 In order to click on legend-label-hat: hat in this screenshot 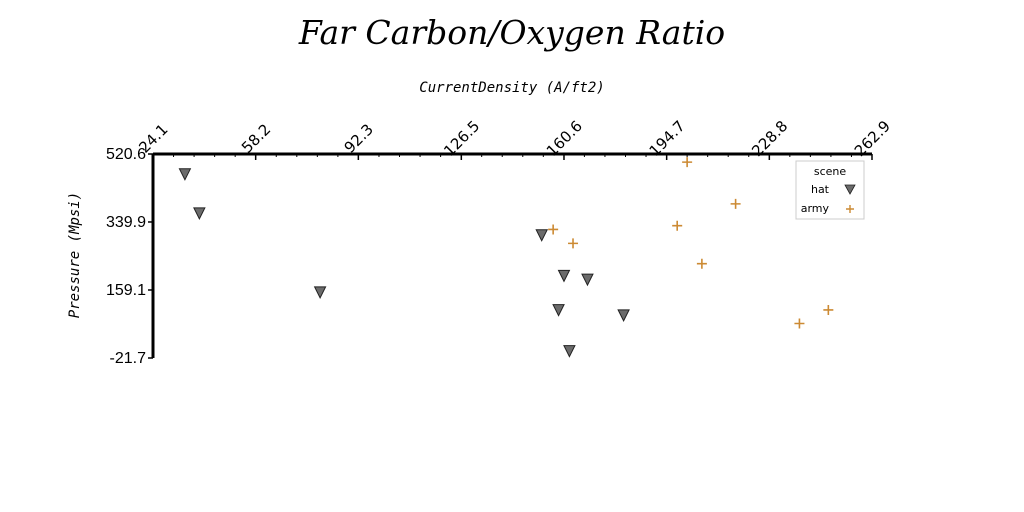, I will do `click(820, 189)`.